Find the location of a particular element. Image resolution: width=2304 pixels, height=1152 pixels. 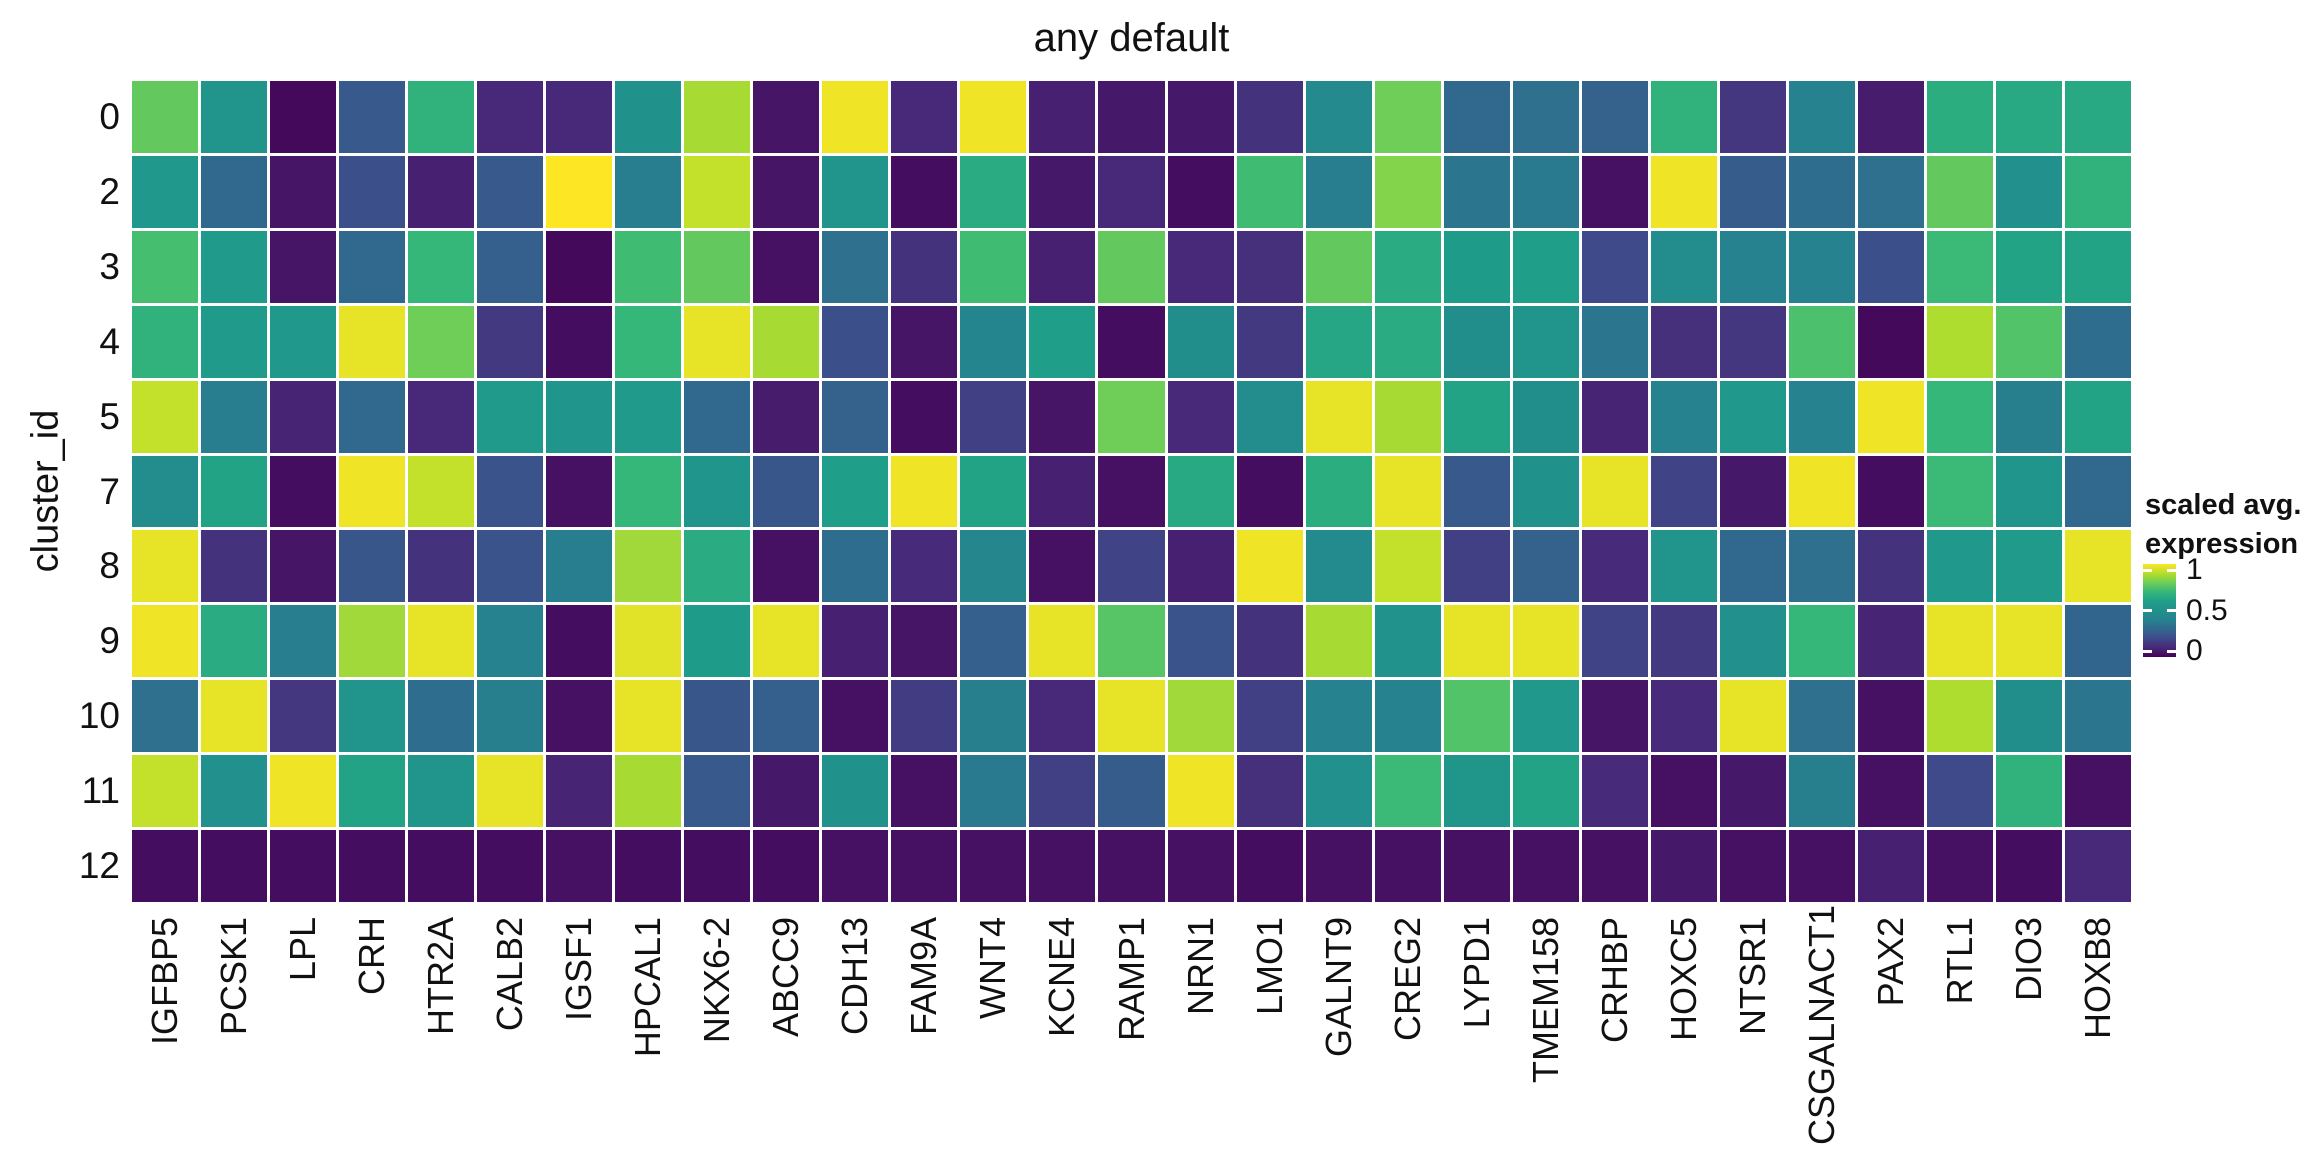

x-axis-tick-label: ABCC9 is located at coordinates (786, 977).